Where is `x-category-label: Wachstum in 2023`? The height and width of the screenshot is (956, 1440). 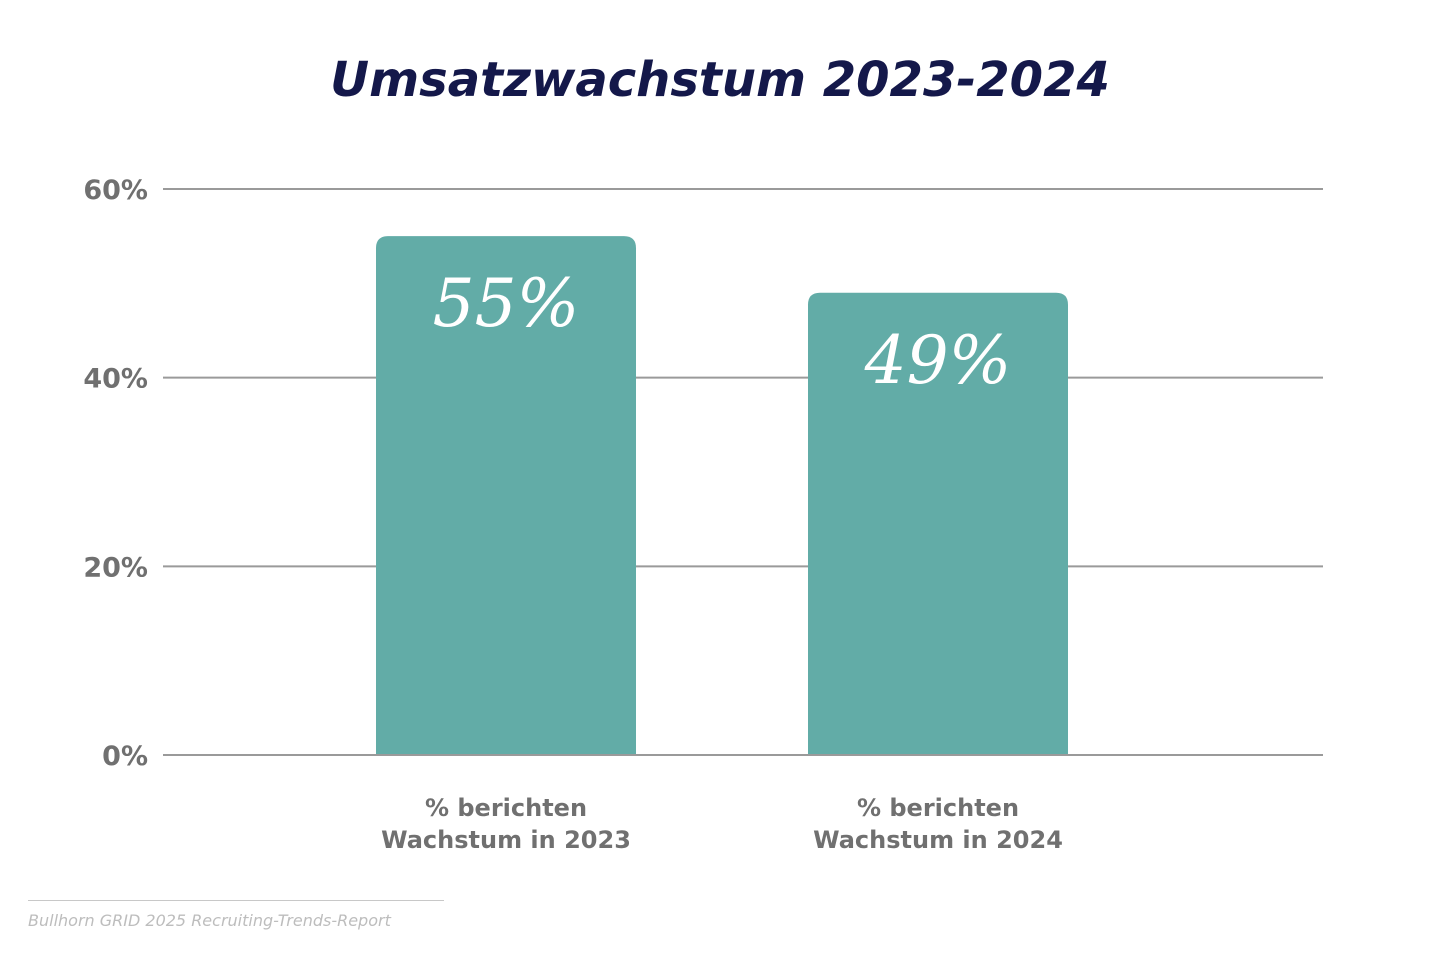
x-category-label: Wachstum in 2023 is located at coordinates (506, 840).